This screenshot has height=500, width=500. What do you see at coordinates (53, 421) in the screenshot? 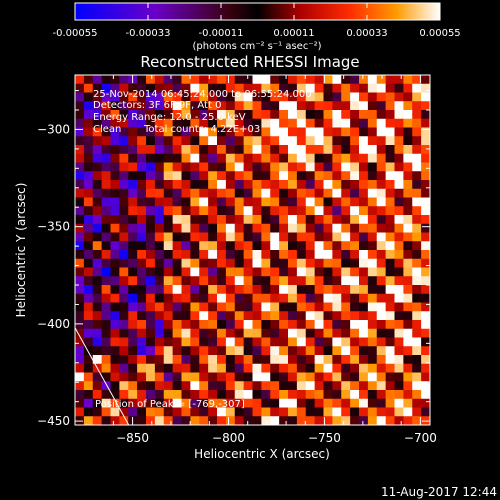
I see `y-tick-label: −450` at bounding box center [53, 421].